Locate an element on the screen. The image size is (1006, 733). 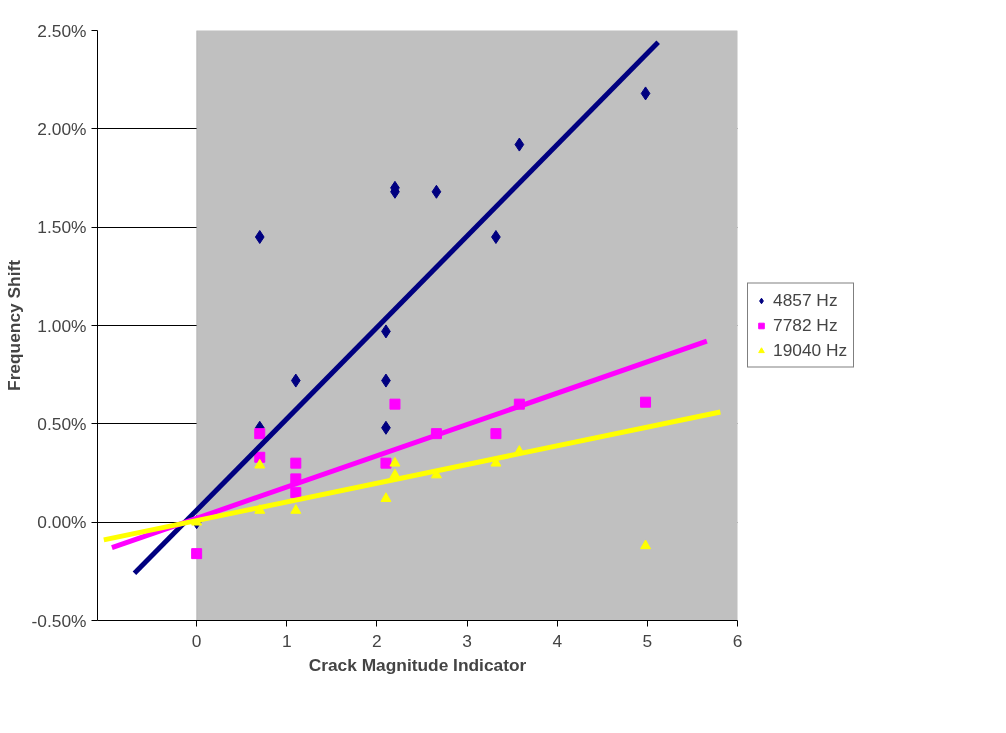
x-tick-label: 5 is located at coordinates (647, 640).